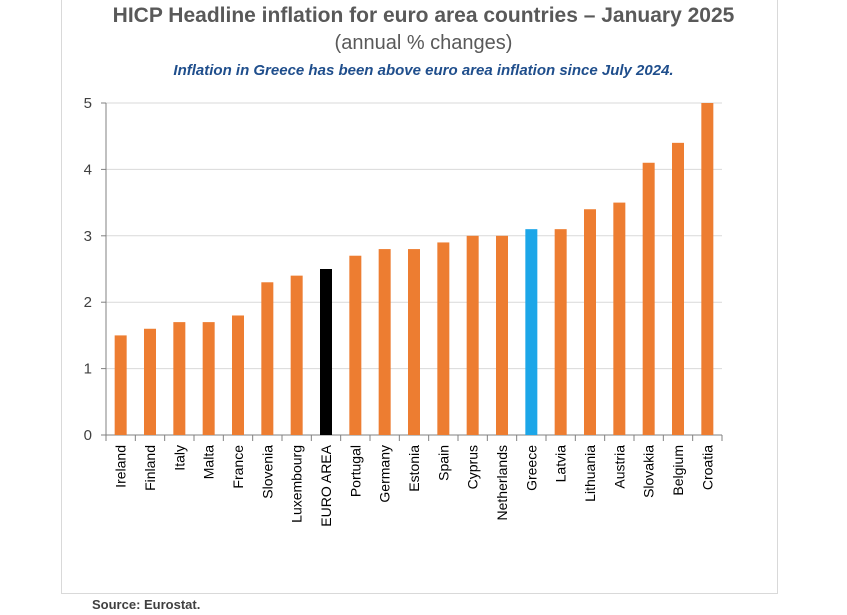  I want to click on x-tick-label: Austria, so click(619, 467).